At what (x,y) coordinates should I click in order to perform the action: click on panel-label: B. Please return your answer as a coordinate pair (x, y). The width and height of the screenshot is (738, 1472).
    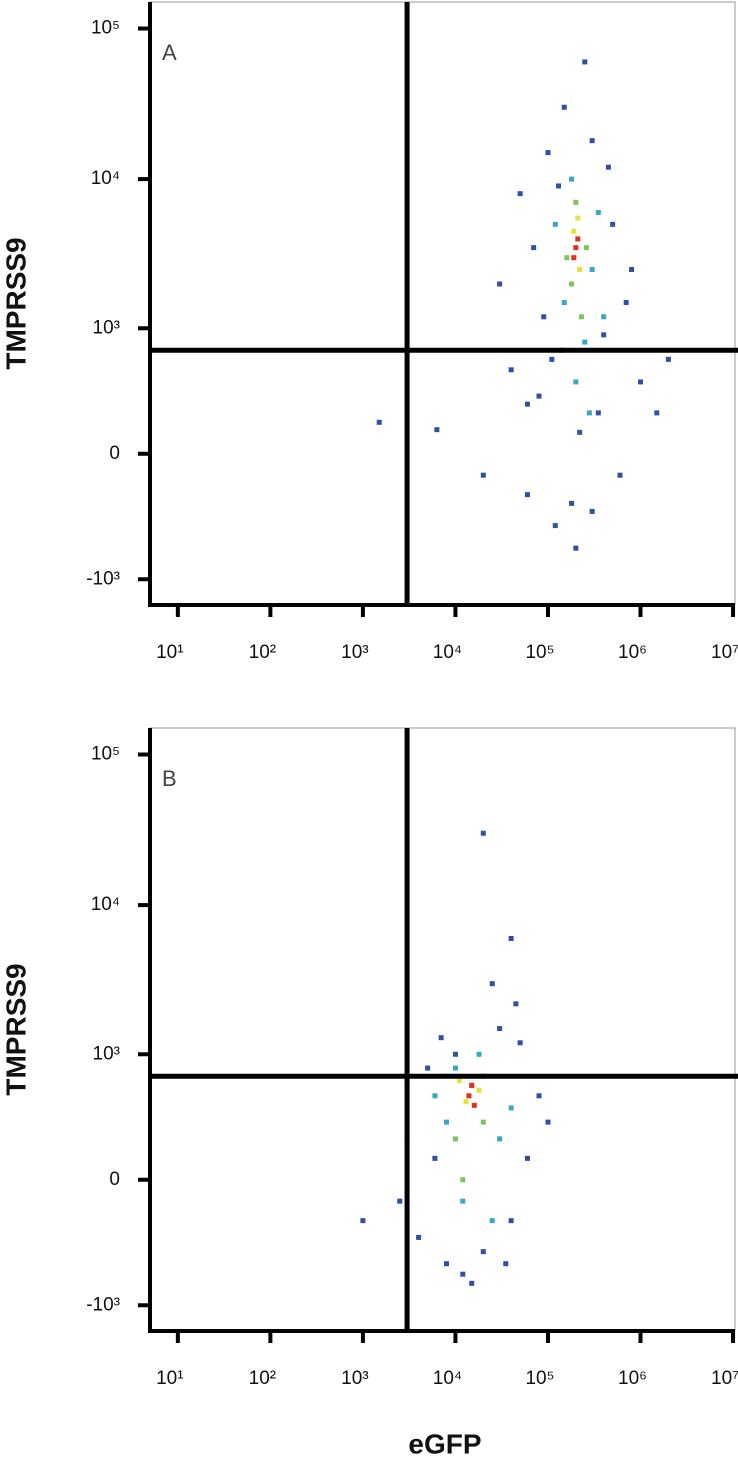
    Looking at the image, I should click on (169, 778).